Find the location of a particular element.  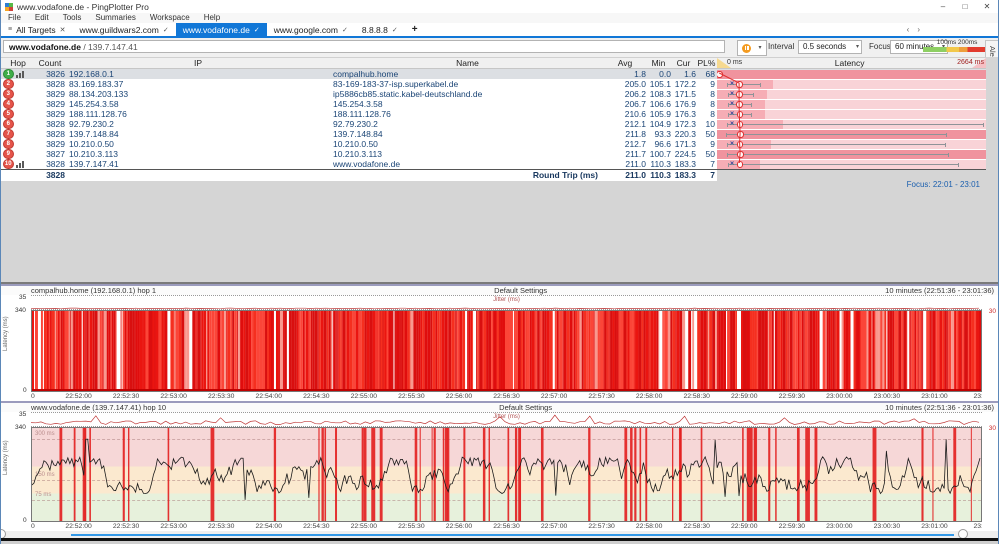

latency-header: 0 ms Latency 2664 ms is located at coordinates (851, 63).